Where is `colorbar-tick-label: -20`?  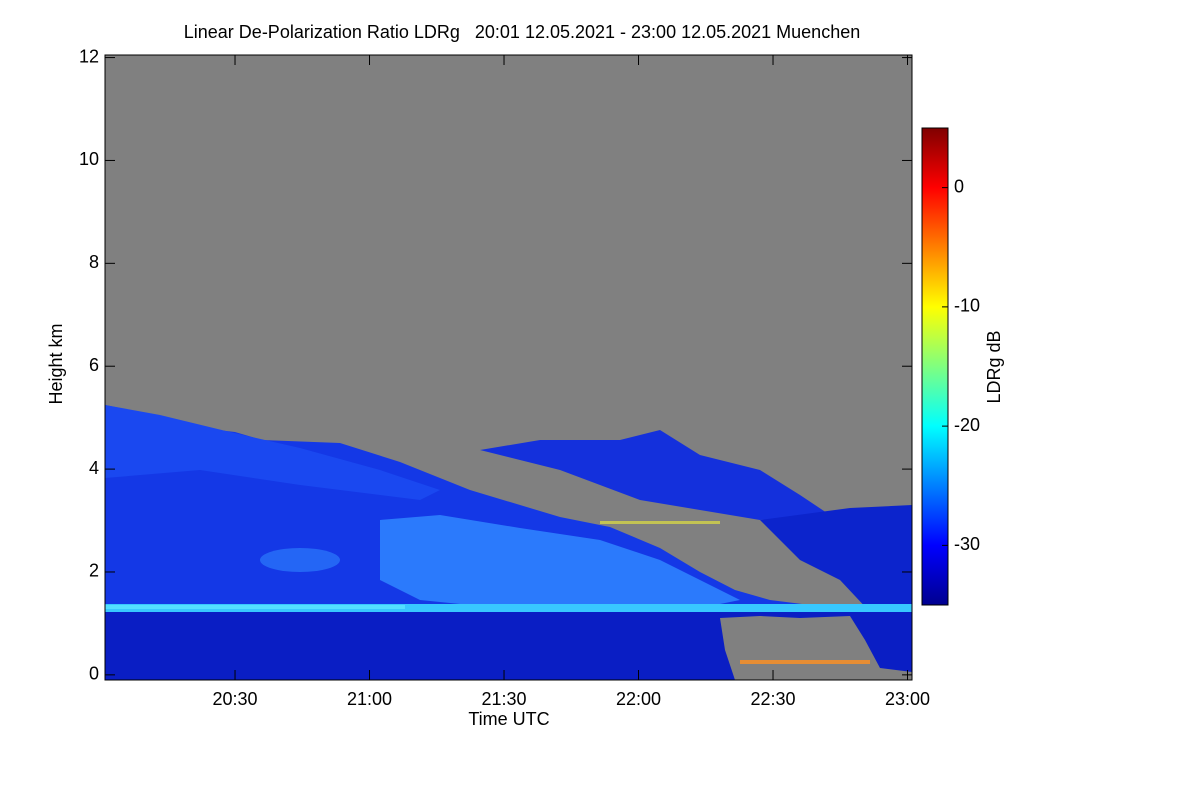 colorbar-tick-label: -20 is located at coordinates (967, 425).